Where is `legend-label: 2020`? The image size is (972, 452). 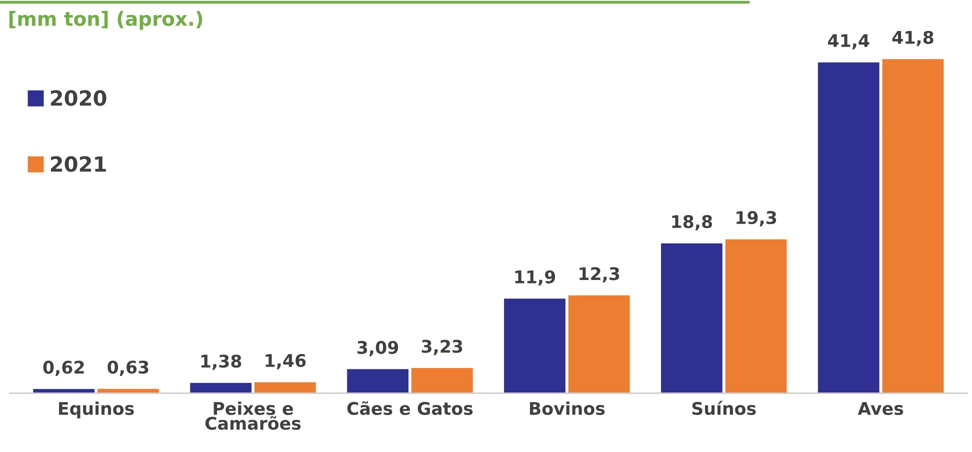 legend-label: 2020 is located at coordinates (78, 98).